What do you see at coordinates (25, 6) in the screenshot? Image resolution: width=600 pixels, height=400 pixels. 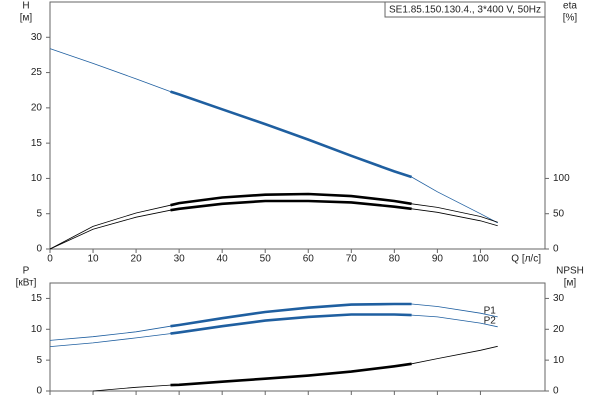 I see `y-axis-label: H` at bounding box center [25, 6].